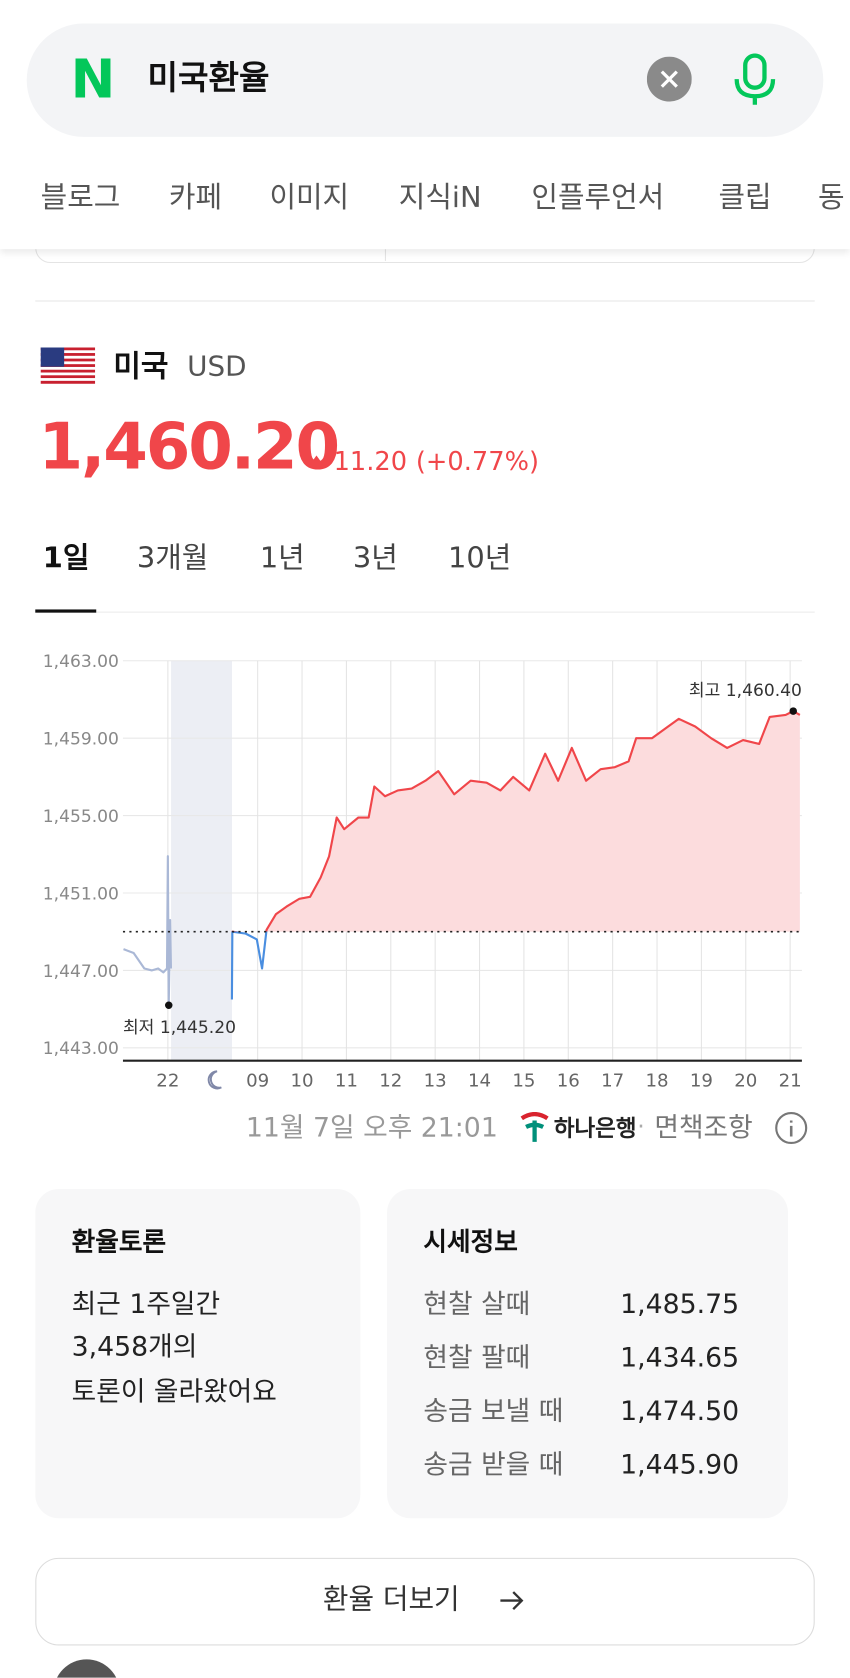  Describe the element at coordinates (512, 1600) in the screenshot. I see `arrow-icon` at that location.